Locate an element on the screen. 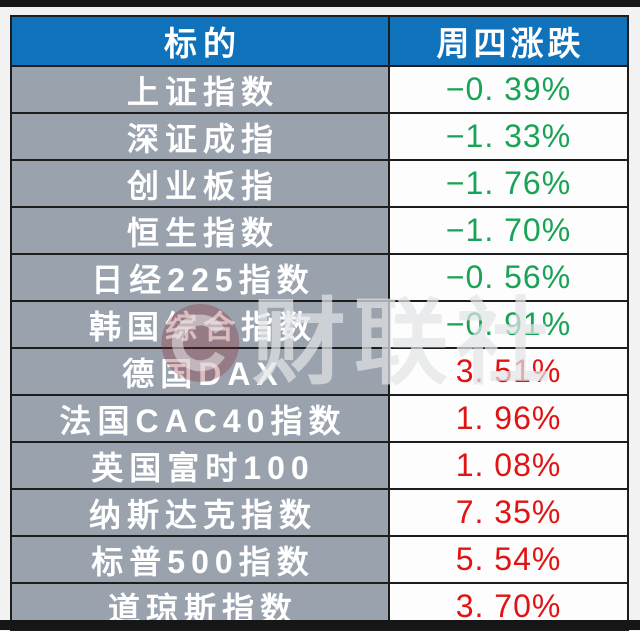 Image resolution: width=640 pixels, height=631 pixels. top-black-bar is located at coordinates (320, 3).